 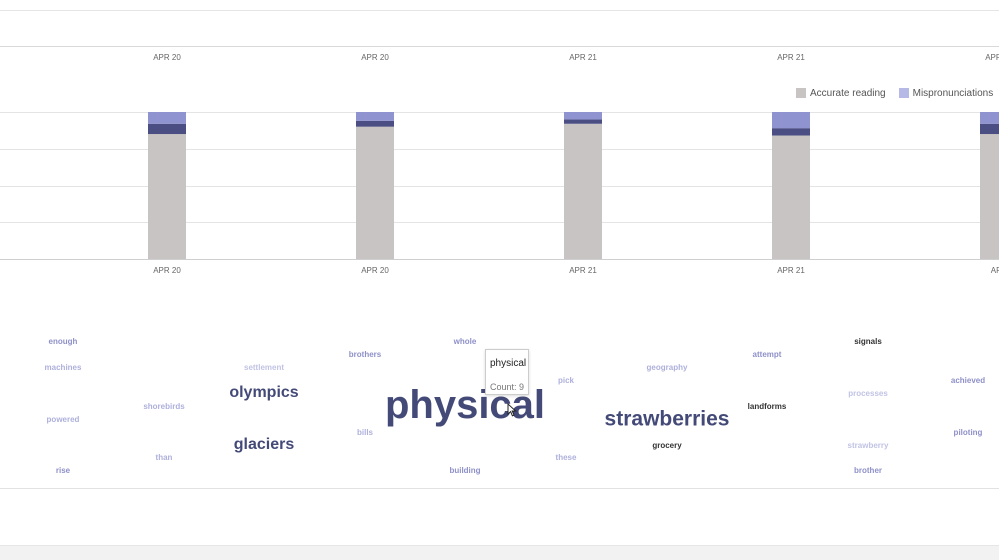 I want to click on word-cloud-word: processes, so click(x=868, y=393).